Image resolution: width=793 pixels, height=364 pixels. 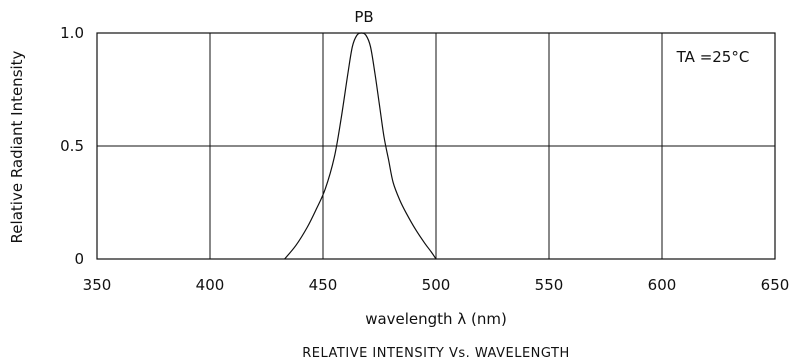 I want to click on y-tick-label: 0, so click(x=79, y=259).